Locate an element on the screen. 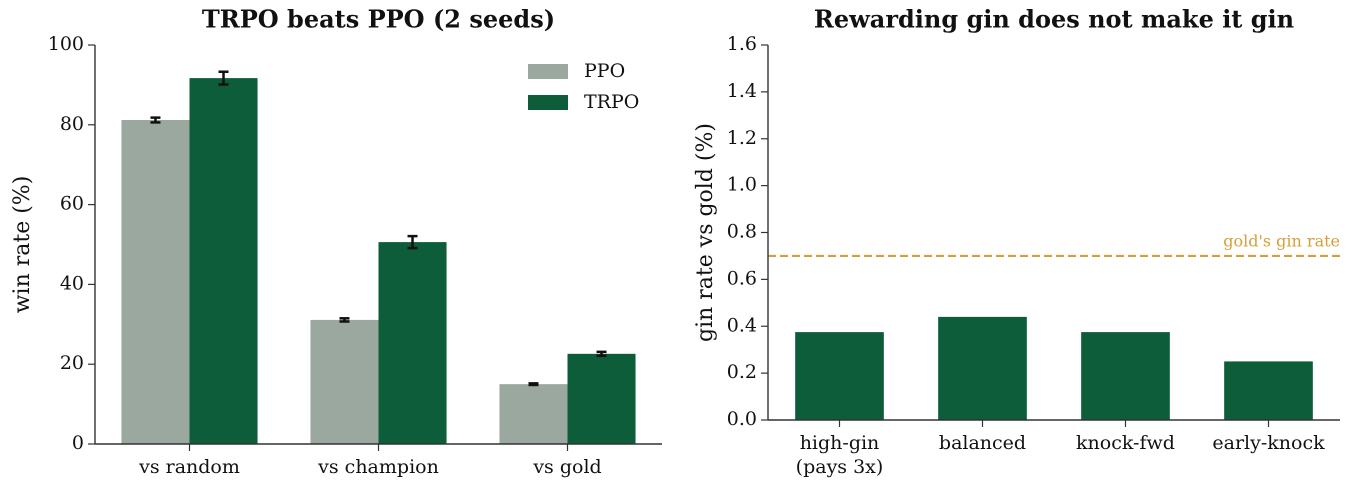 Image resolution: width=1352 pixels, height=480 pixels. y-tick-label: 1.0 is located at coordinates (742, 185).